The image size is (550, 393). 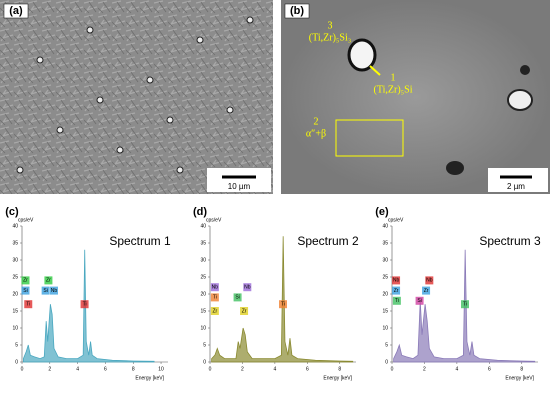 What do you see at coordinates (149, 378) in the screenshot?
I see `x-axis-label: Energy [keV]` at bounding box center [149, 378].